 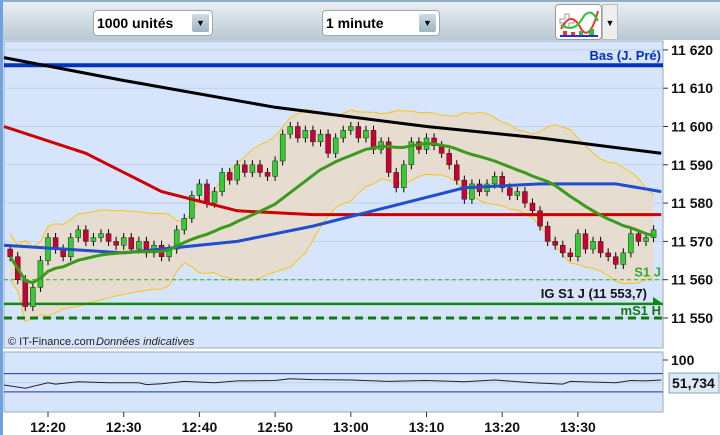 What do you see at coordinates (692, 203) in the screenshot?
I see `y-tick-label: 11 580` at bounding box center [692, 203].